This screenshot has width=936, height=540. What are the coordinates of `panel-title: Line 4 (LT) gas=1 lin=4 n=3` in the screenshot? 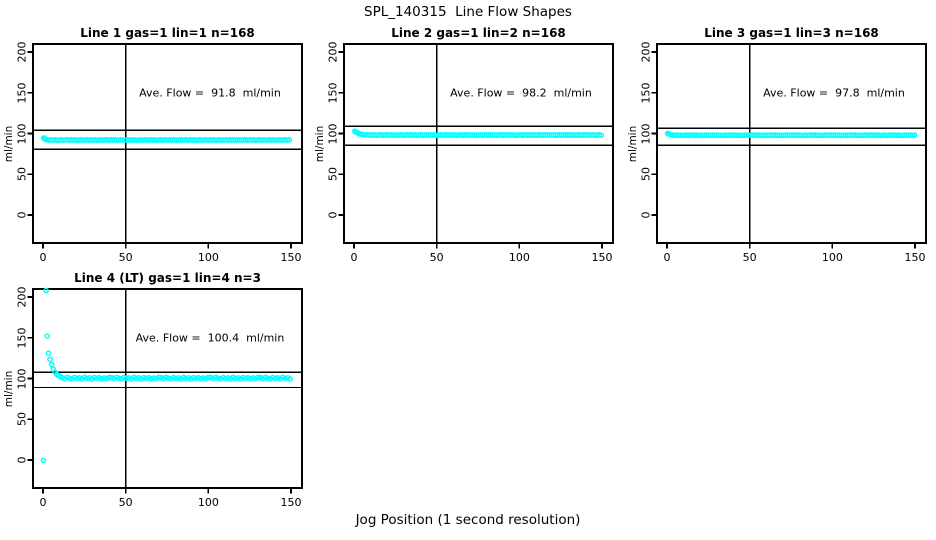 It's located at (167, 278).